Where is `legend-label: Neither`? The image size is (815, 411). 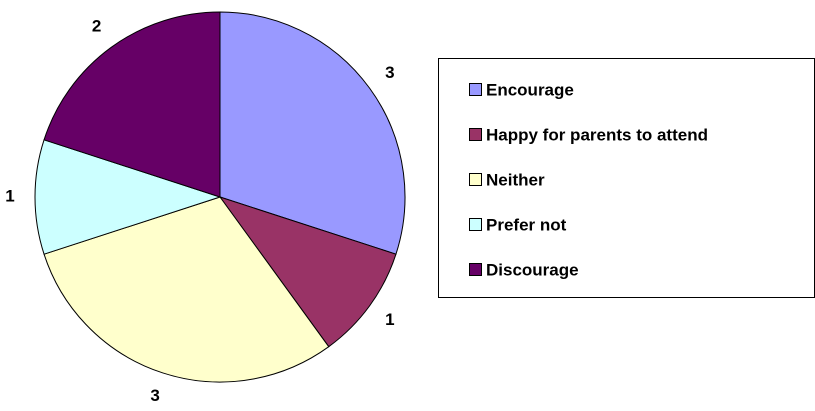
legend-label: Neither is located at coordinates (515, 179).